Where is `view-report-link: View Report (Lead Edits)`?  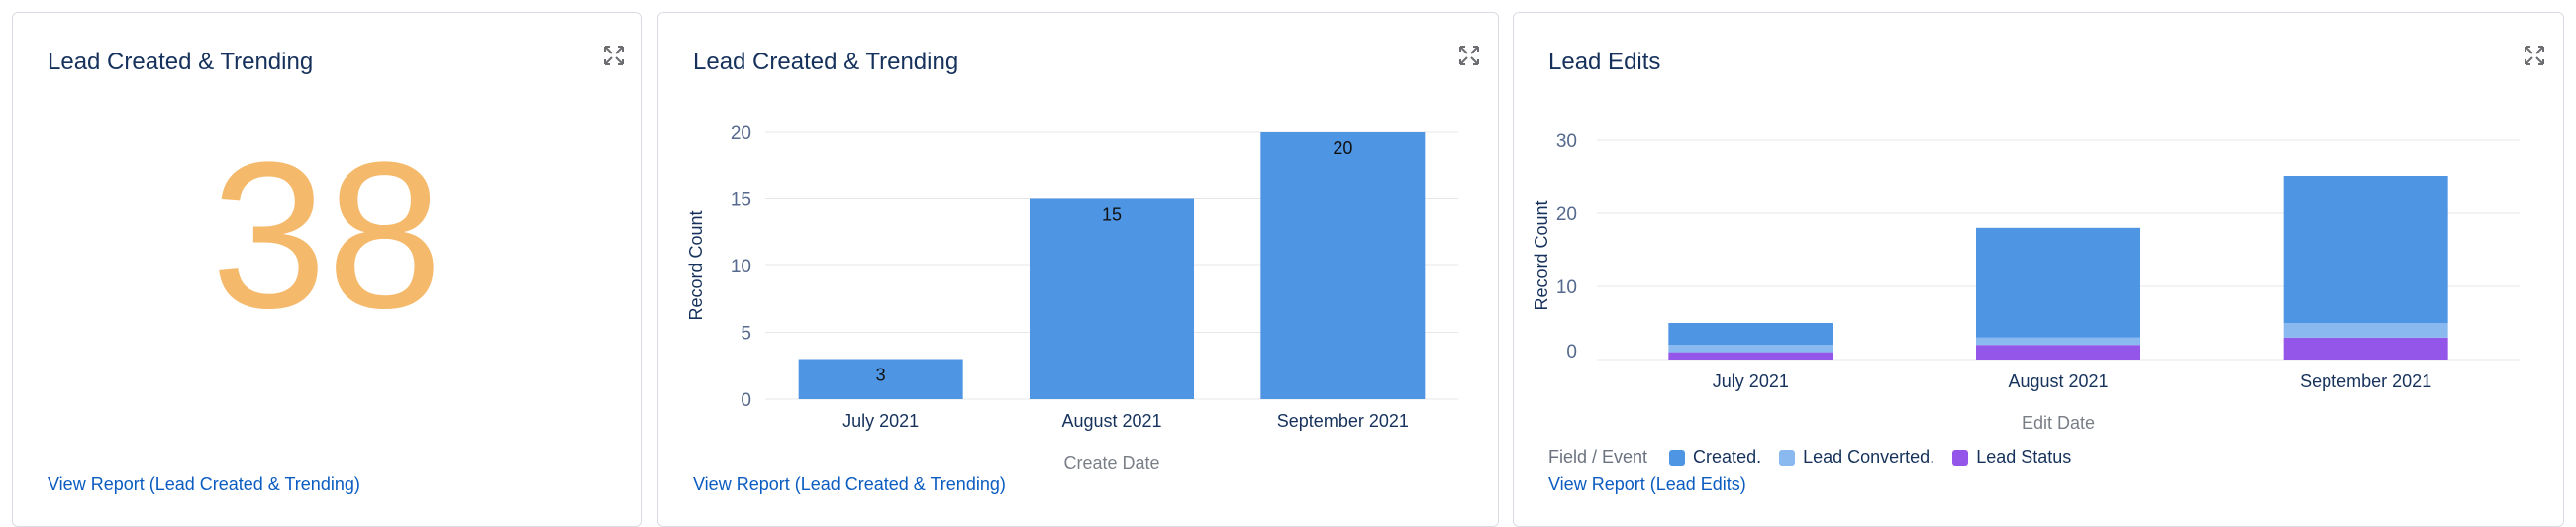 view-report-link: View Report (Lead Edits) is located at coordinates (1647, 484).